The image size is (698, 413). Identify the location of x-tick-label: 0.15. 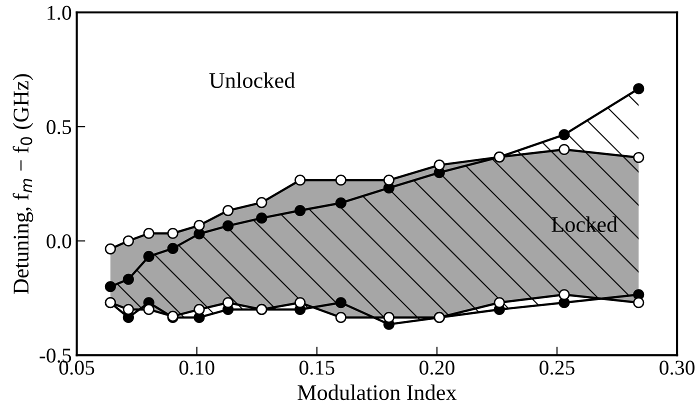
(316, 367).